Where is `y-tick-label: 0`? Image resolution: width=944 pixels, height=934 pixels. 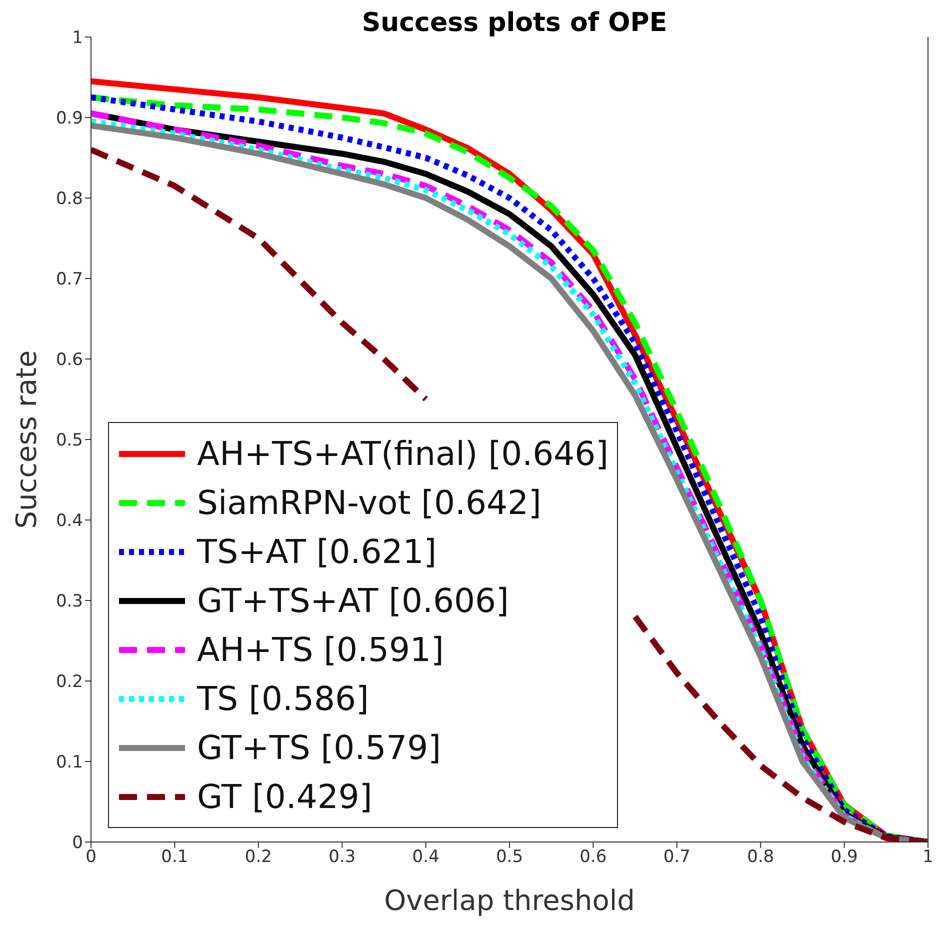 y-tick-label: 0 is located at coordinates (77, 843).